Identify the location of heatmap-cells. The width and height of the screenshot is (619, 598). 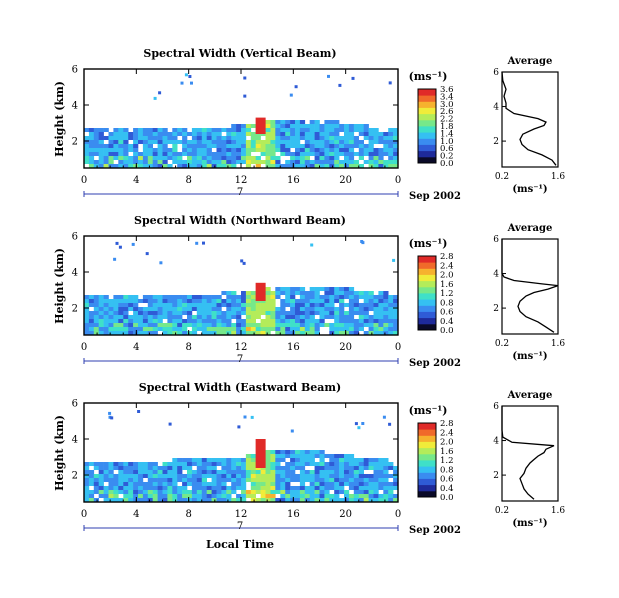
(241, 308).